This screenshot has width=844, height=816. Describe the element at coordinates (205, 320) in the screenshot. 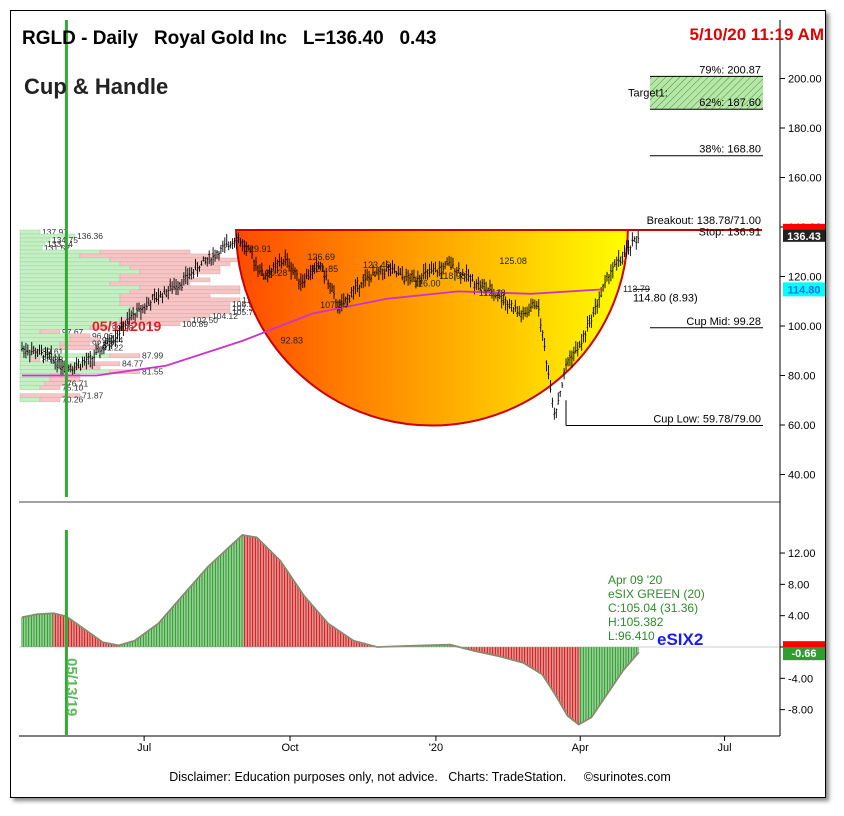

I see `profile-label: 102.50` at that location.